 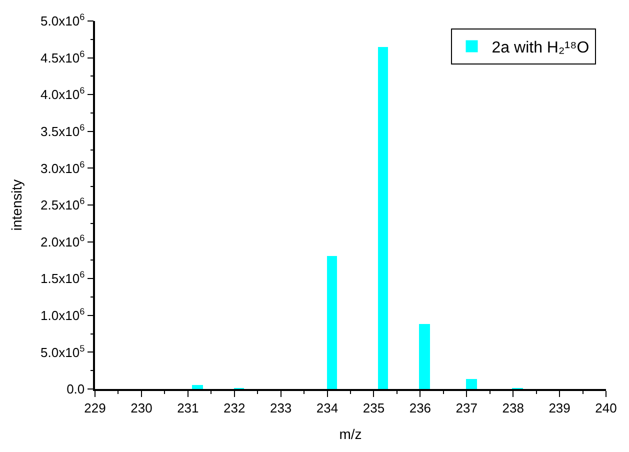 I want to click on y-tick-label: 1.5x10$^{6}$, so click(x=62, y=278).